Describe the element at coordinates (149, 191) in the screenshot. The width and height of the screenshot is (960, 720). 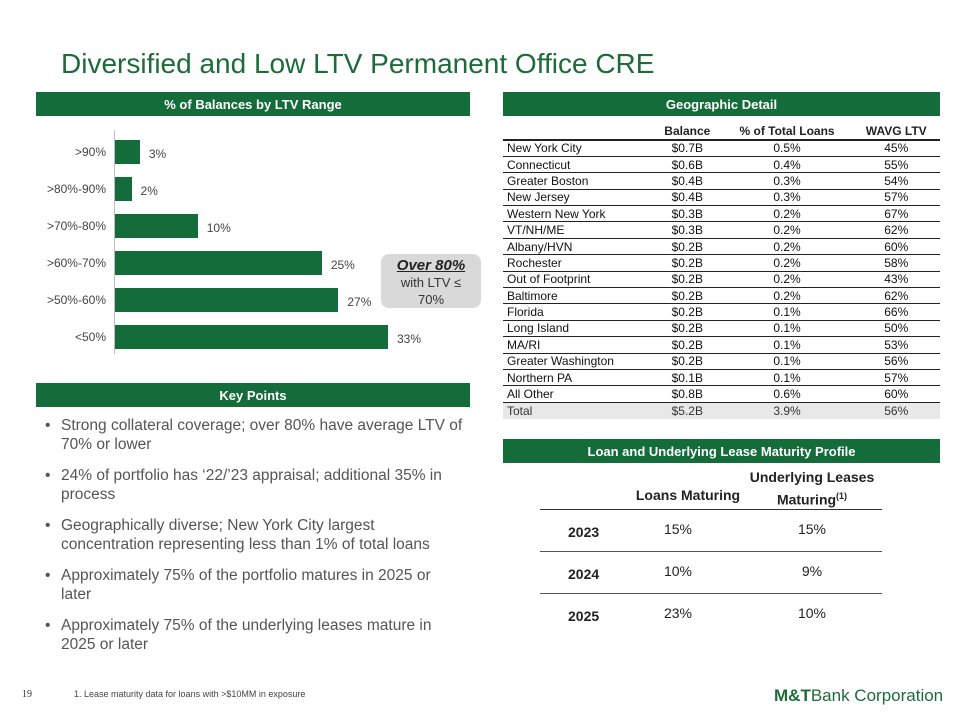
I see `chart-value-label: 2%` at that location.